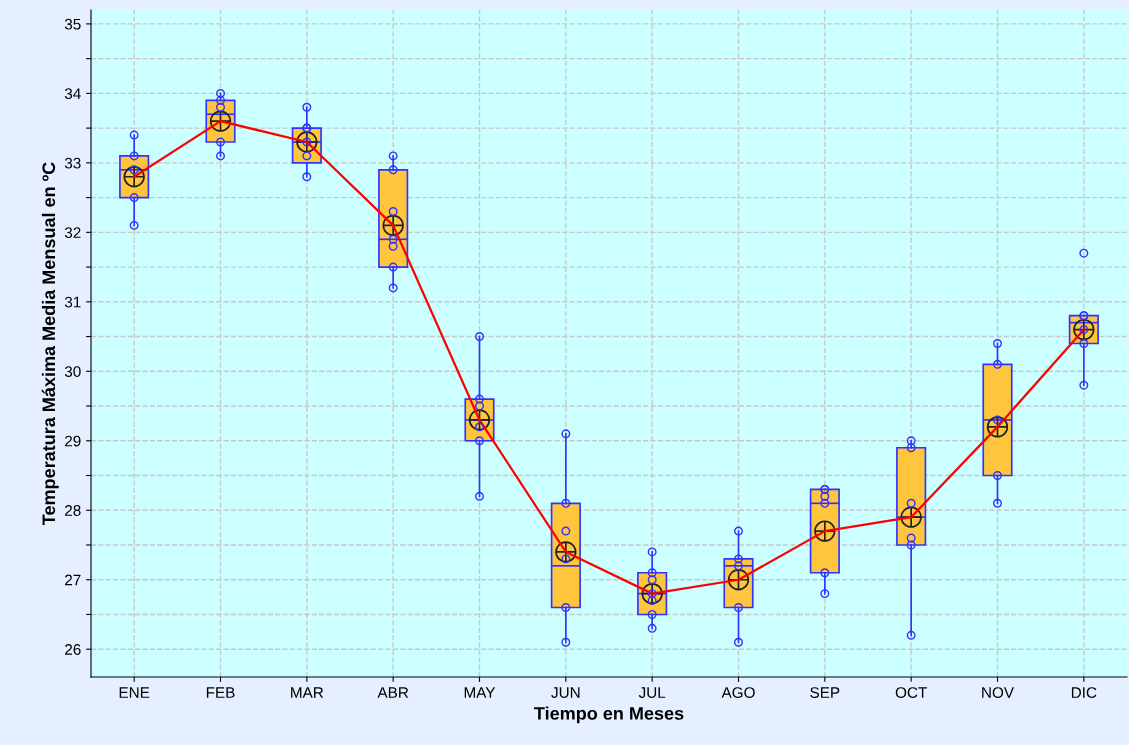 This screenshot has height=745, width=1129. Describe the element at coordinates (998, 692) in the screenshot. I see `x-tick-label: NOV` at that location.